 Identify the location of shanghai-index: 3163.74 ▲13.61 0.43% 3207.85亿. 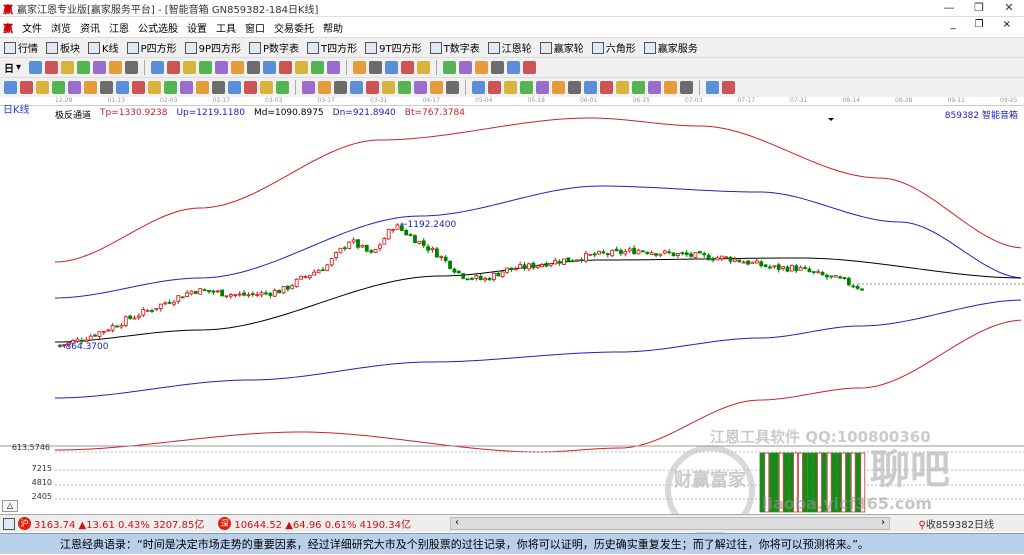
(119, 525).